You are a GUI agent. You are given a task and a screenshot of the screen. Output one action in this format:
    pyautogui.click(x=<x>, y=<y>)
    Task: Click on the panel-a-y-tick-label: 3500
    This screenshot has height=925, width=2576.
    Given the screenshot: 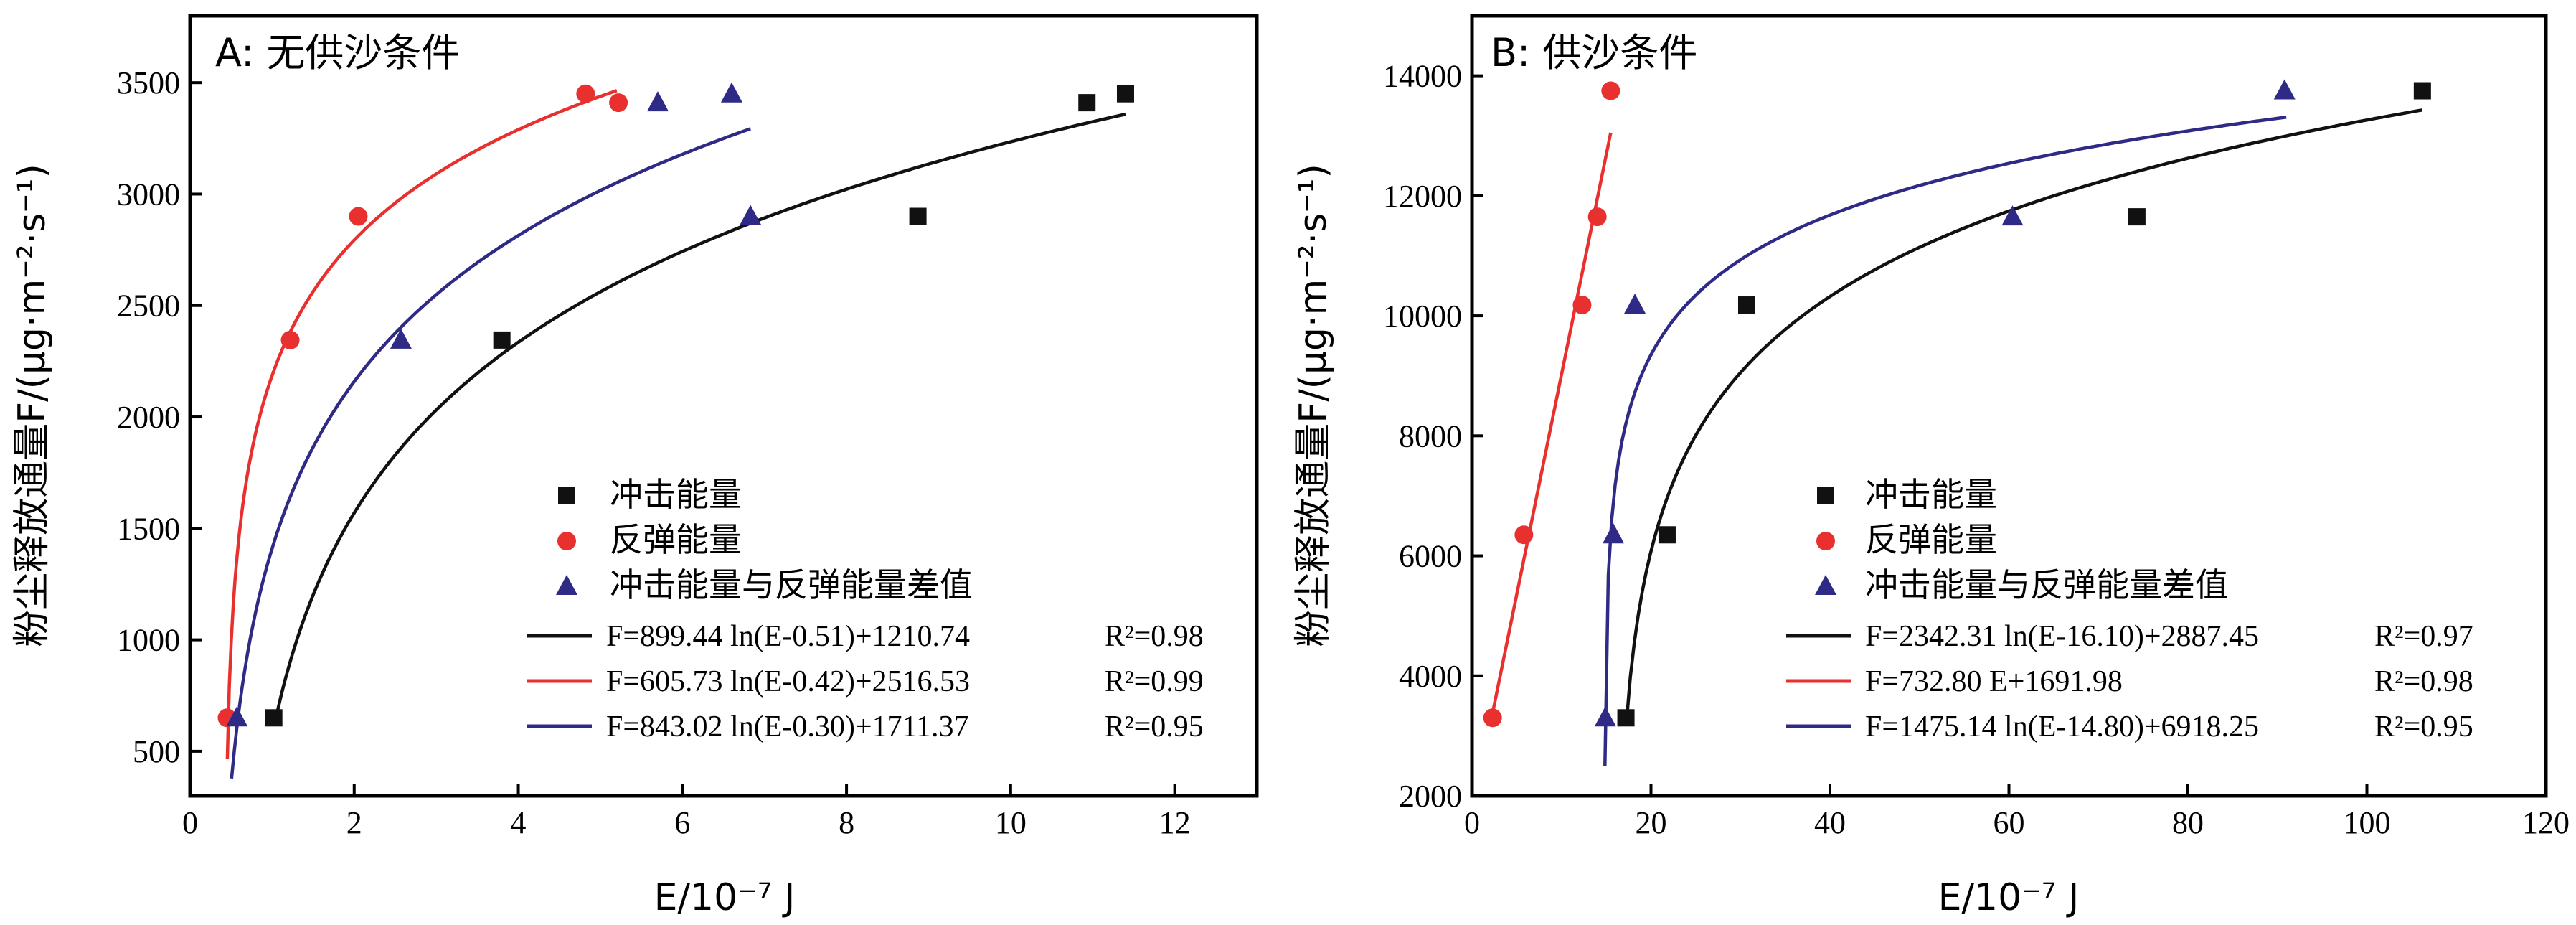 What is the action you would take?
    pyautogui.click(x=148, y=82)
    